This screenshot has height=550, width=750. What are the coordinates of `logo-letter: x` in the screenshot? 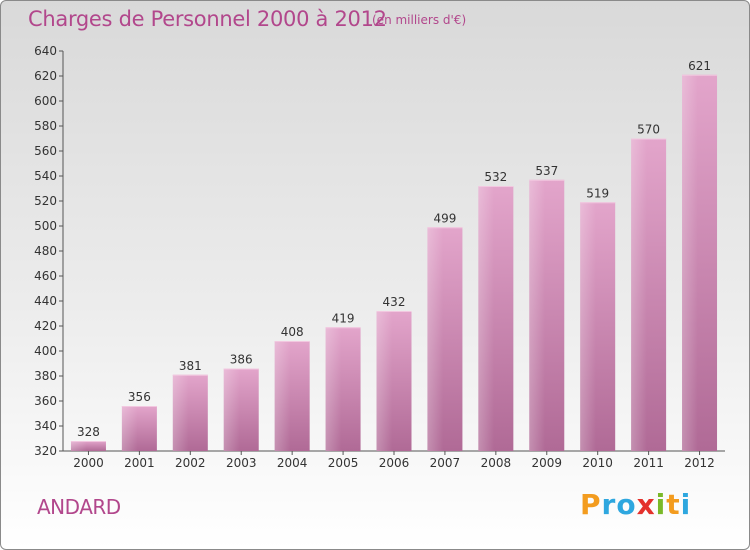 It's located at (646, 504).